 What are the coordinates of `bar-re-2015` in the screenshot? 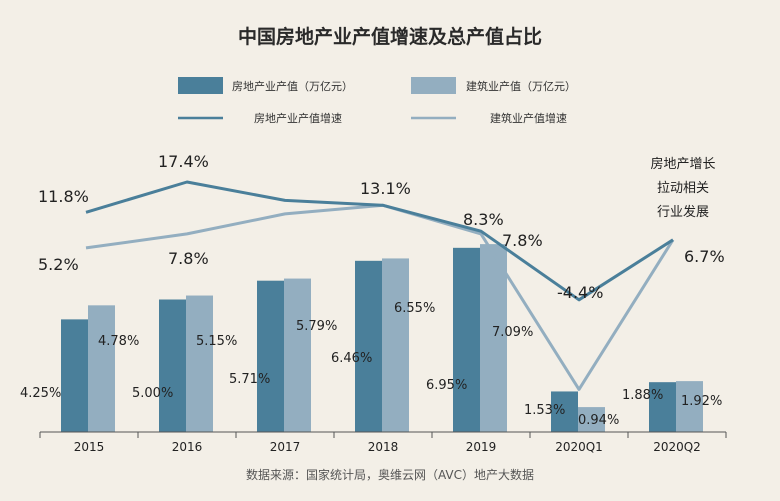 It's located at (74, 375).